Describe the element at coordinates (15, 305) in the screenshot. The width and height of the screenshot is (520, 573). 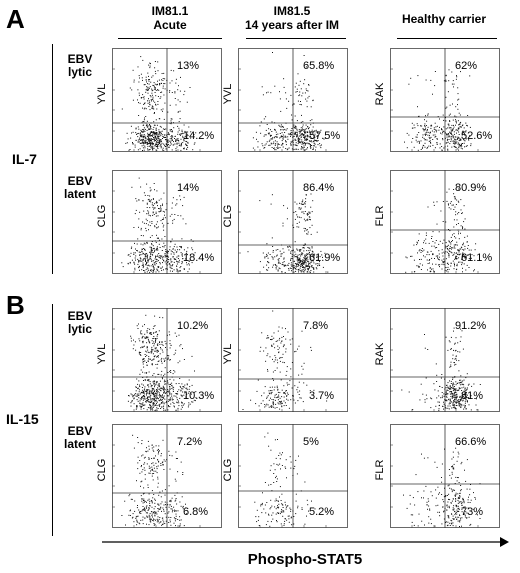
I see `panel-letter-b: B` at that location.